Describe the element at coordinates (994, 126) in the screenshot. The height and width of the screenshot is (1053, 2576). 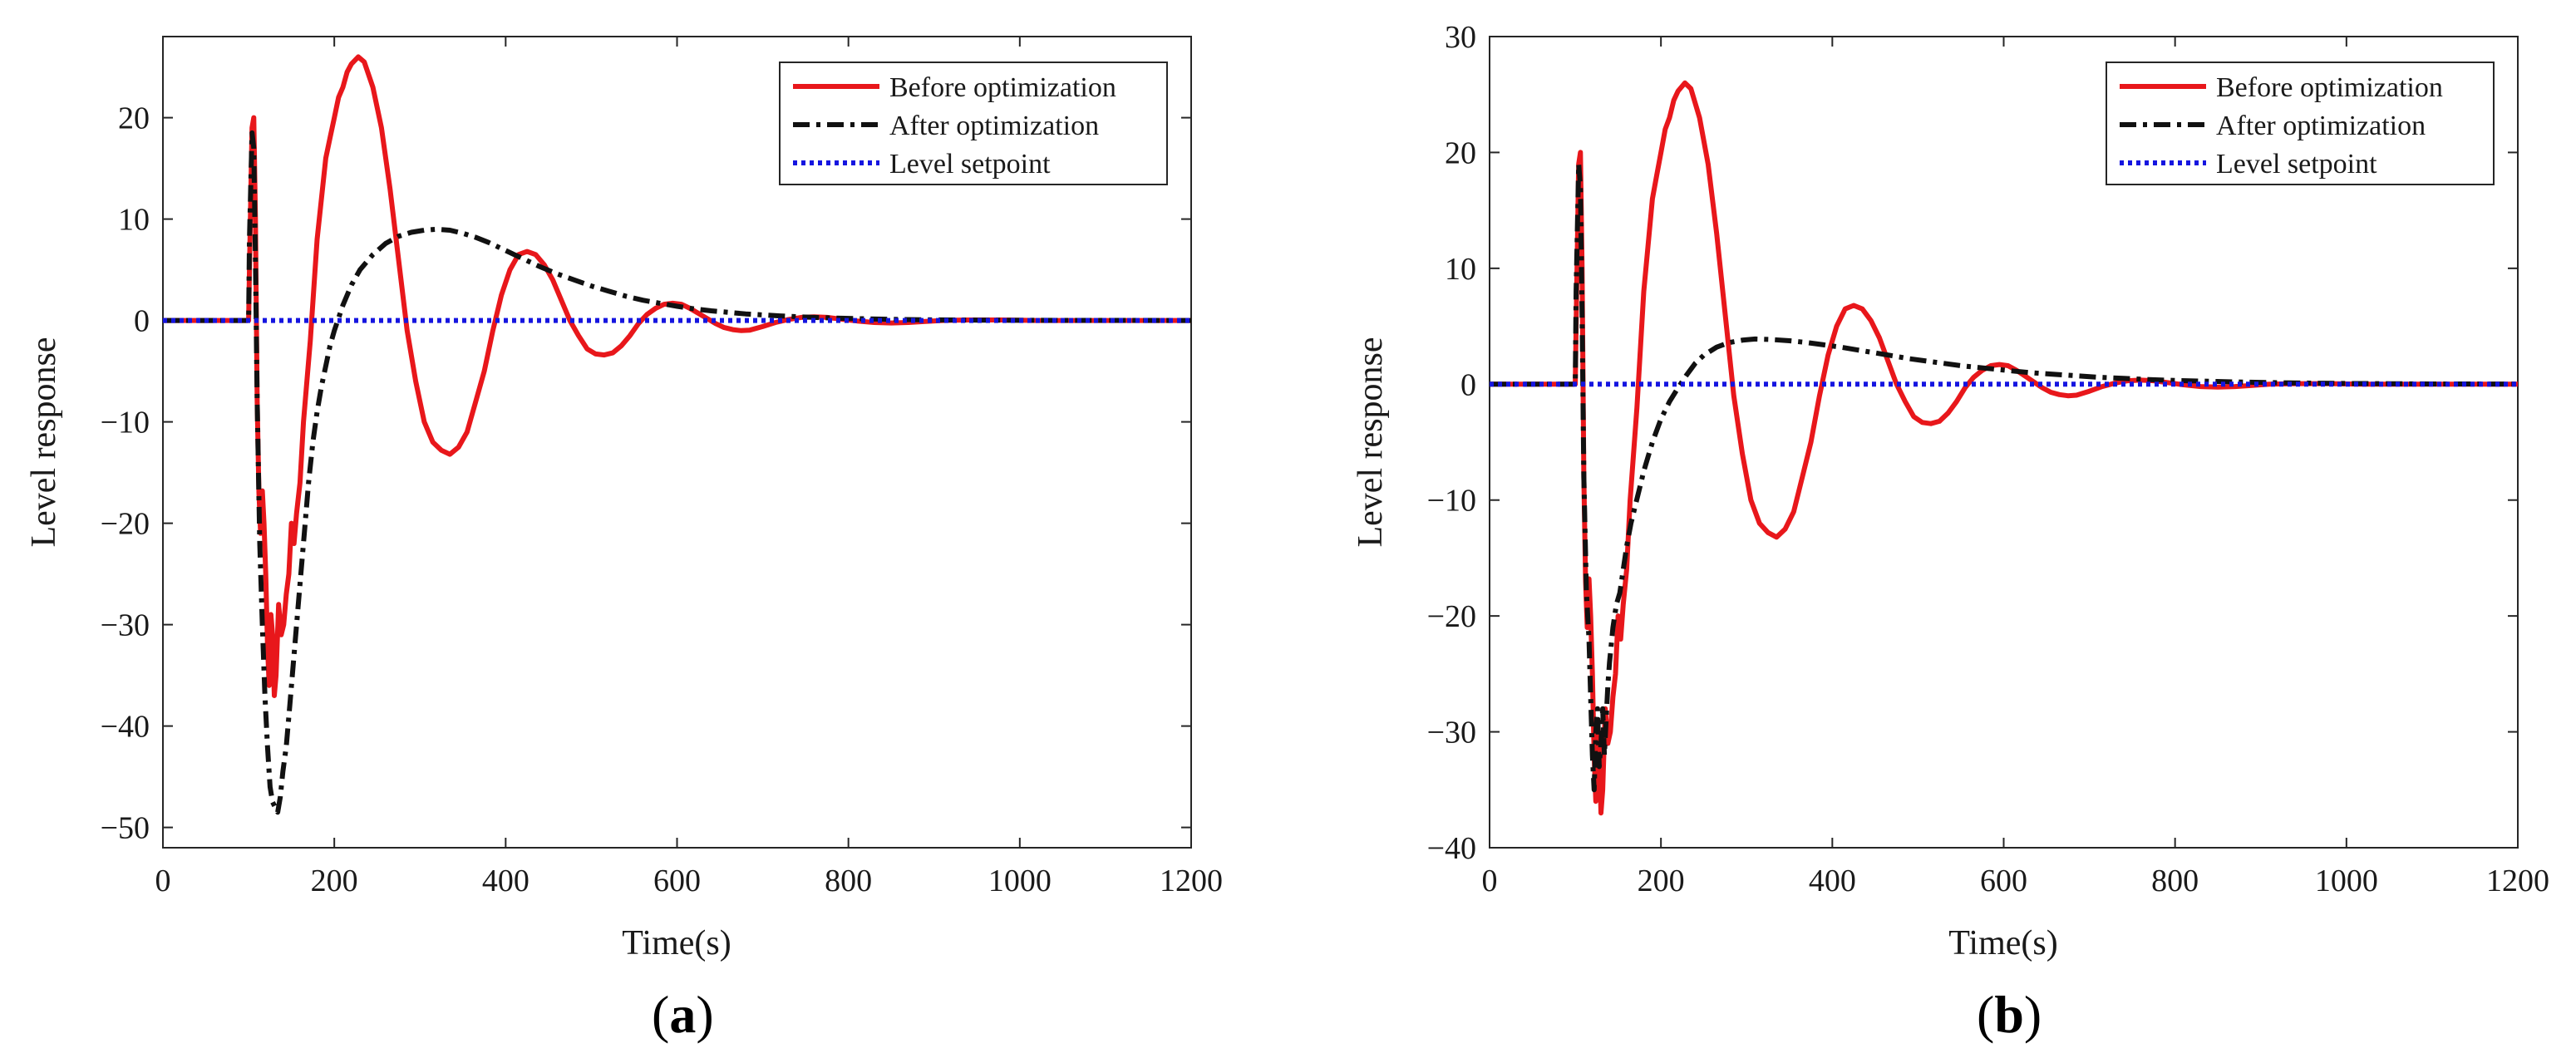
I see `legend-label-after-a: After optimization` at that location.